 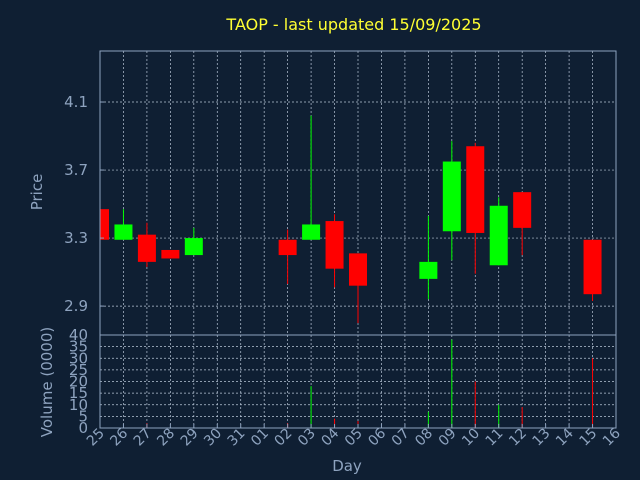 What do you see at coordinates (76, 102) in the screenshot?
I see `price-tick-label: 4.1` at bounding box center [76, 102].